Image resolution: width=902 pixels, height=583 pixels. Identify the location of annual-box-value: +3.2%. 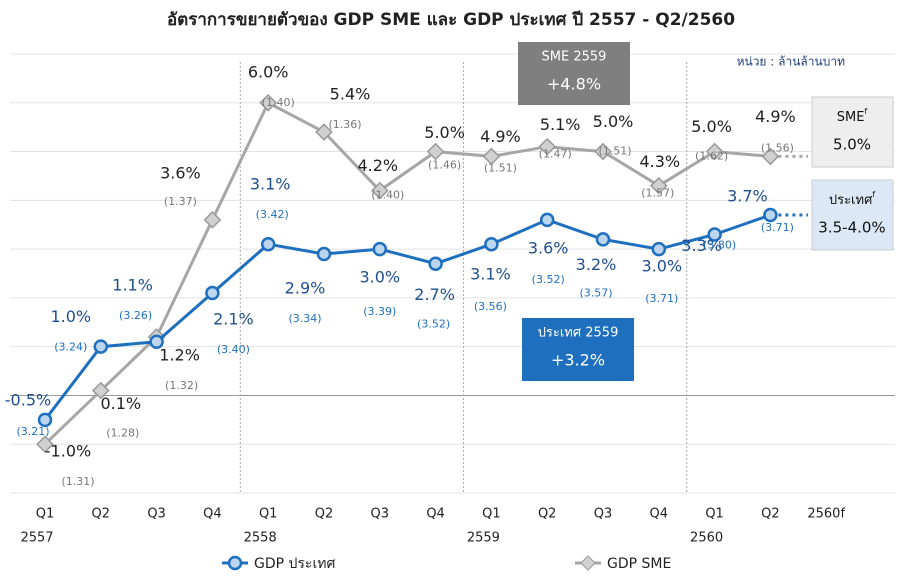
(578, 360).